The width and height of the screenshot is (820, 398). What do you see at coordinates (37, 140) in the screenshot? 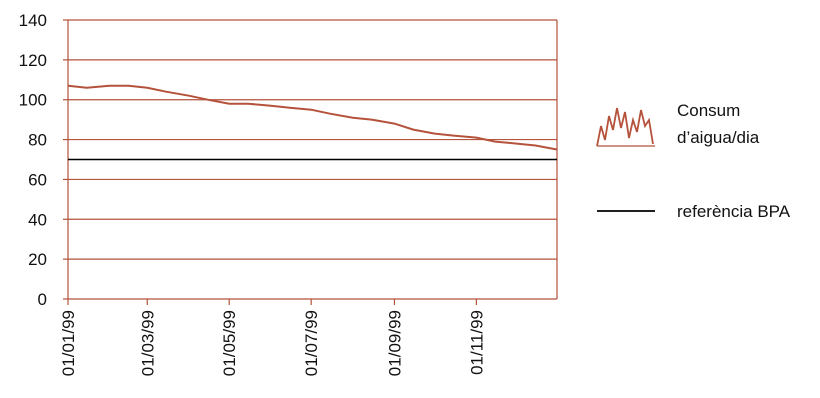
I see `y-tick-label: 80` at bounding box center [37, 140].